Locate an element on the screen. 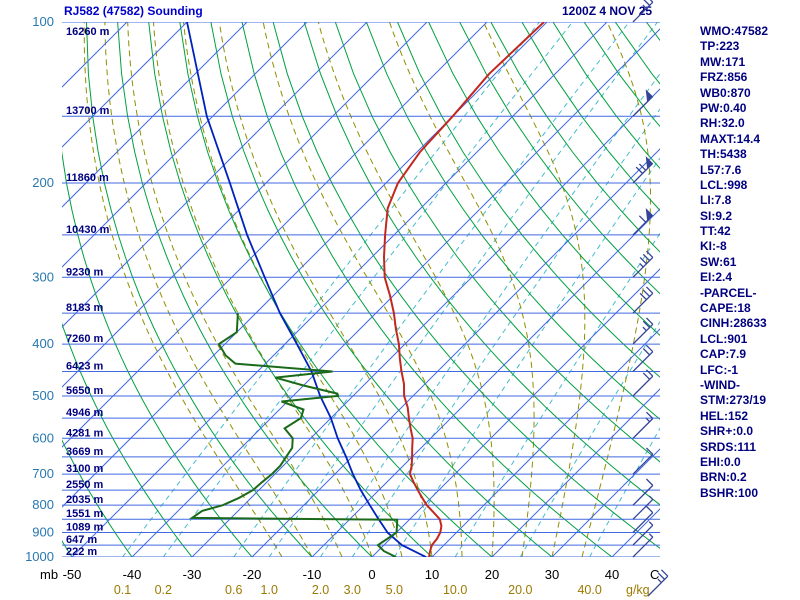 Image resolution: width=800 pixels, height=600 pixels. svg-text: 7260 m is located at coordinates (85, 339).